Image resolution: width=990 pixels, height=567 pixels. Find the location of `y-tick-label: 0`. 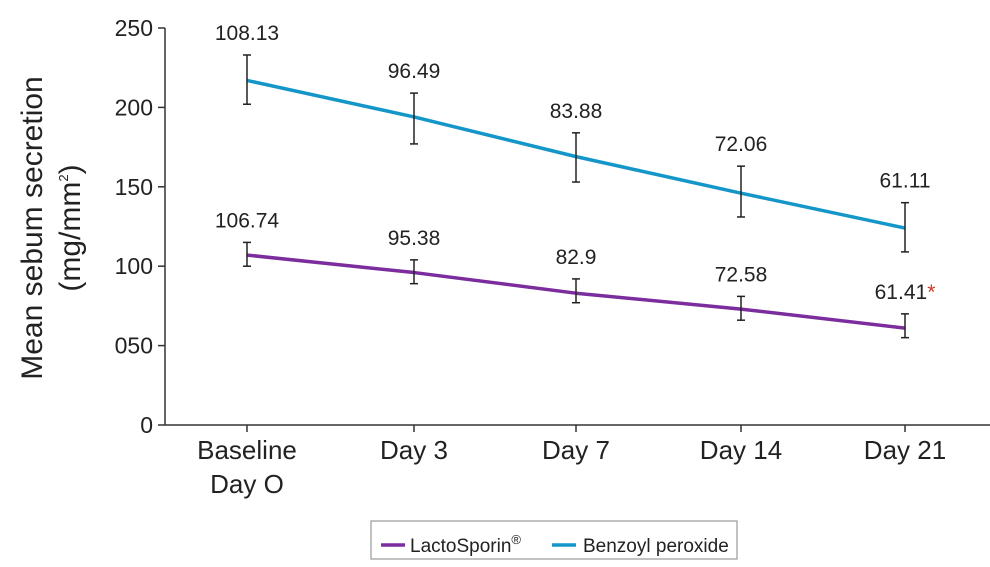

y-tick-label: 0 is located at coordinates (146, 425).